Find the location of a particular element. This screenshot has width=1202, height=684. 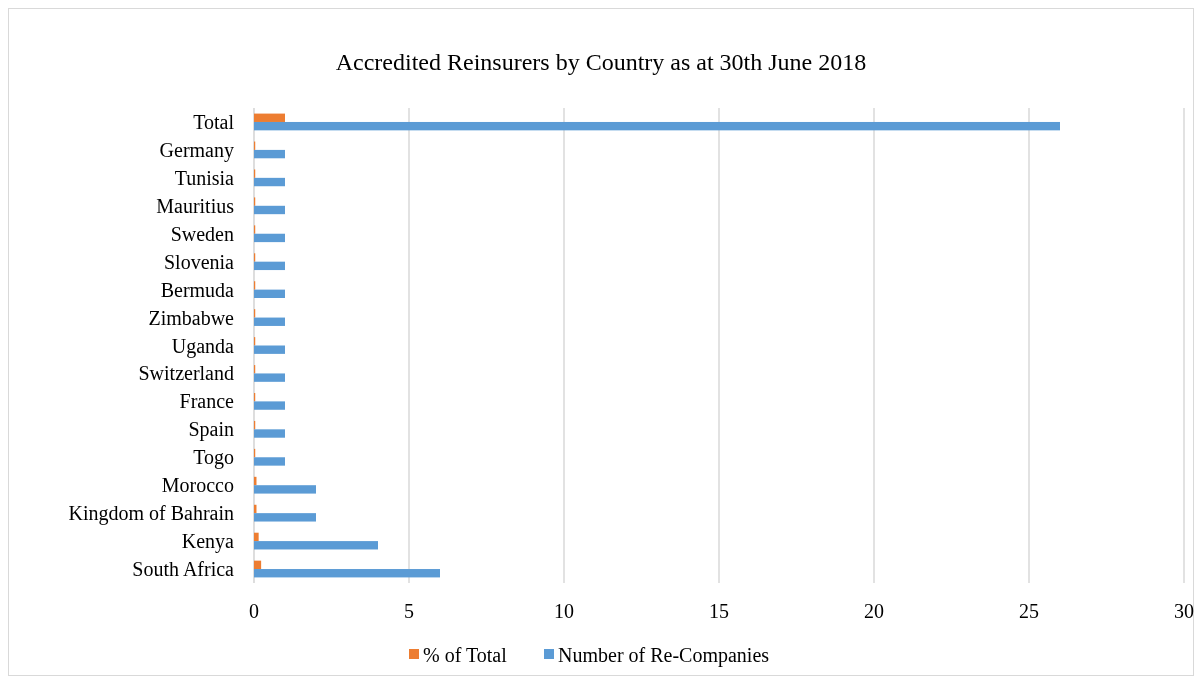

x-tick-label: 0 is located at coordinates (254, 611).